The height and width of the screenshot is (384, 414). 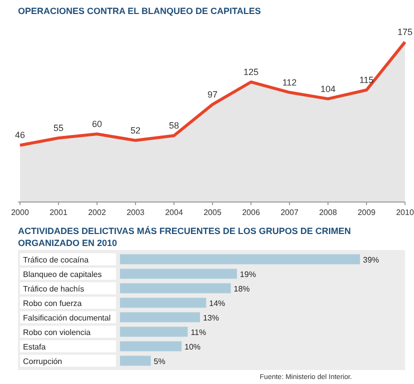 I want to click on chart-title: ACTIVIDADES DELICTIVAS MÁS FRECUENTES DE LOS GRUPOS DE CRIMEN ORGANIZADO EN 2010, so click(x=184, y=237).